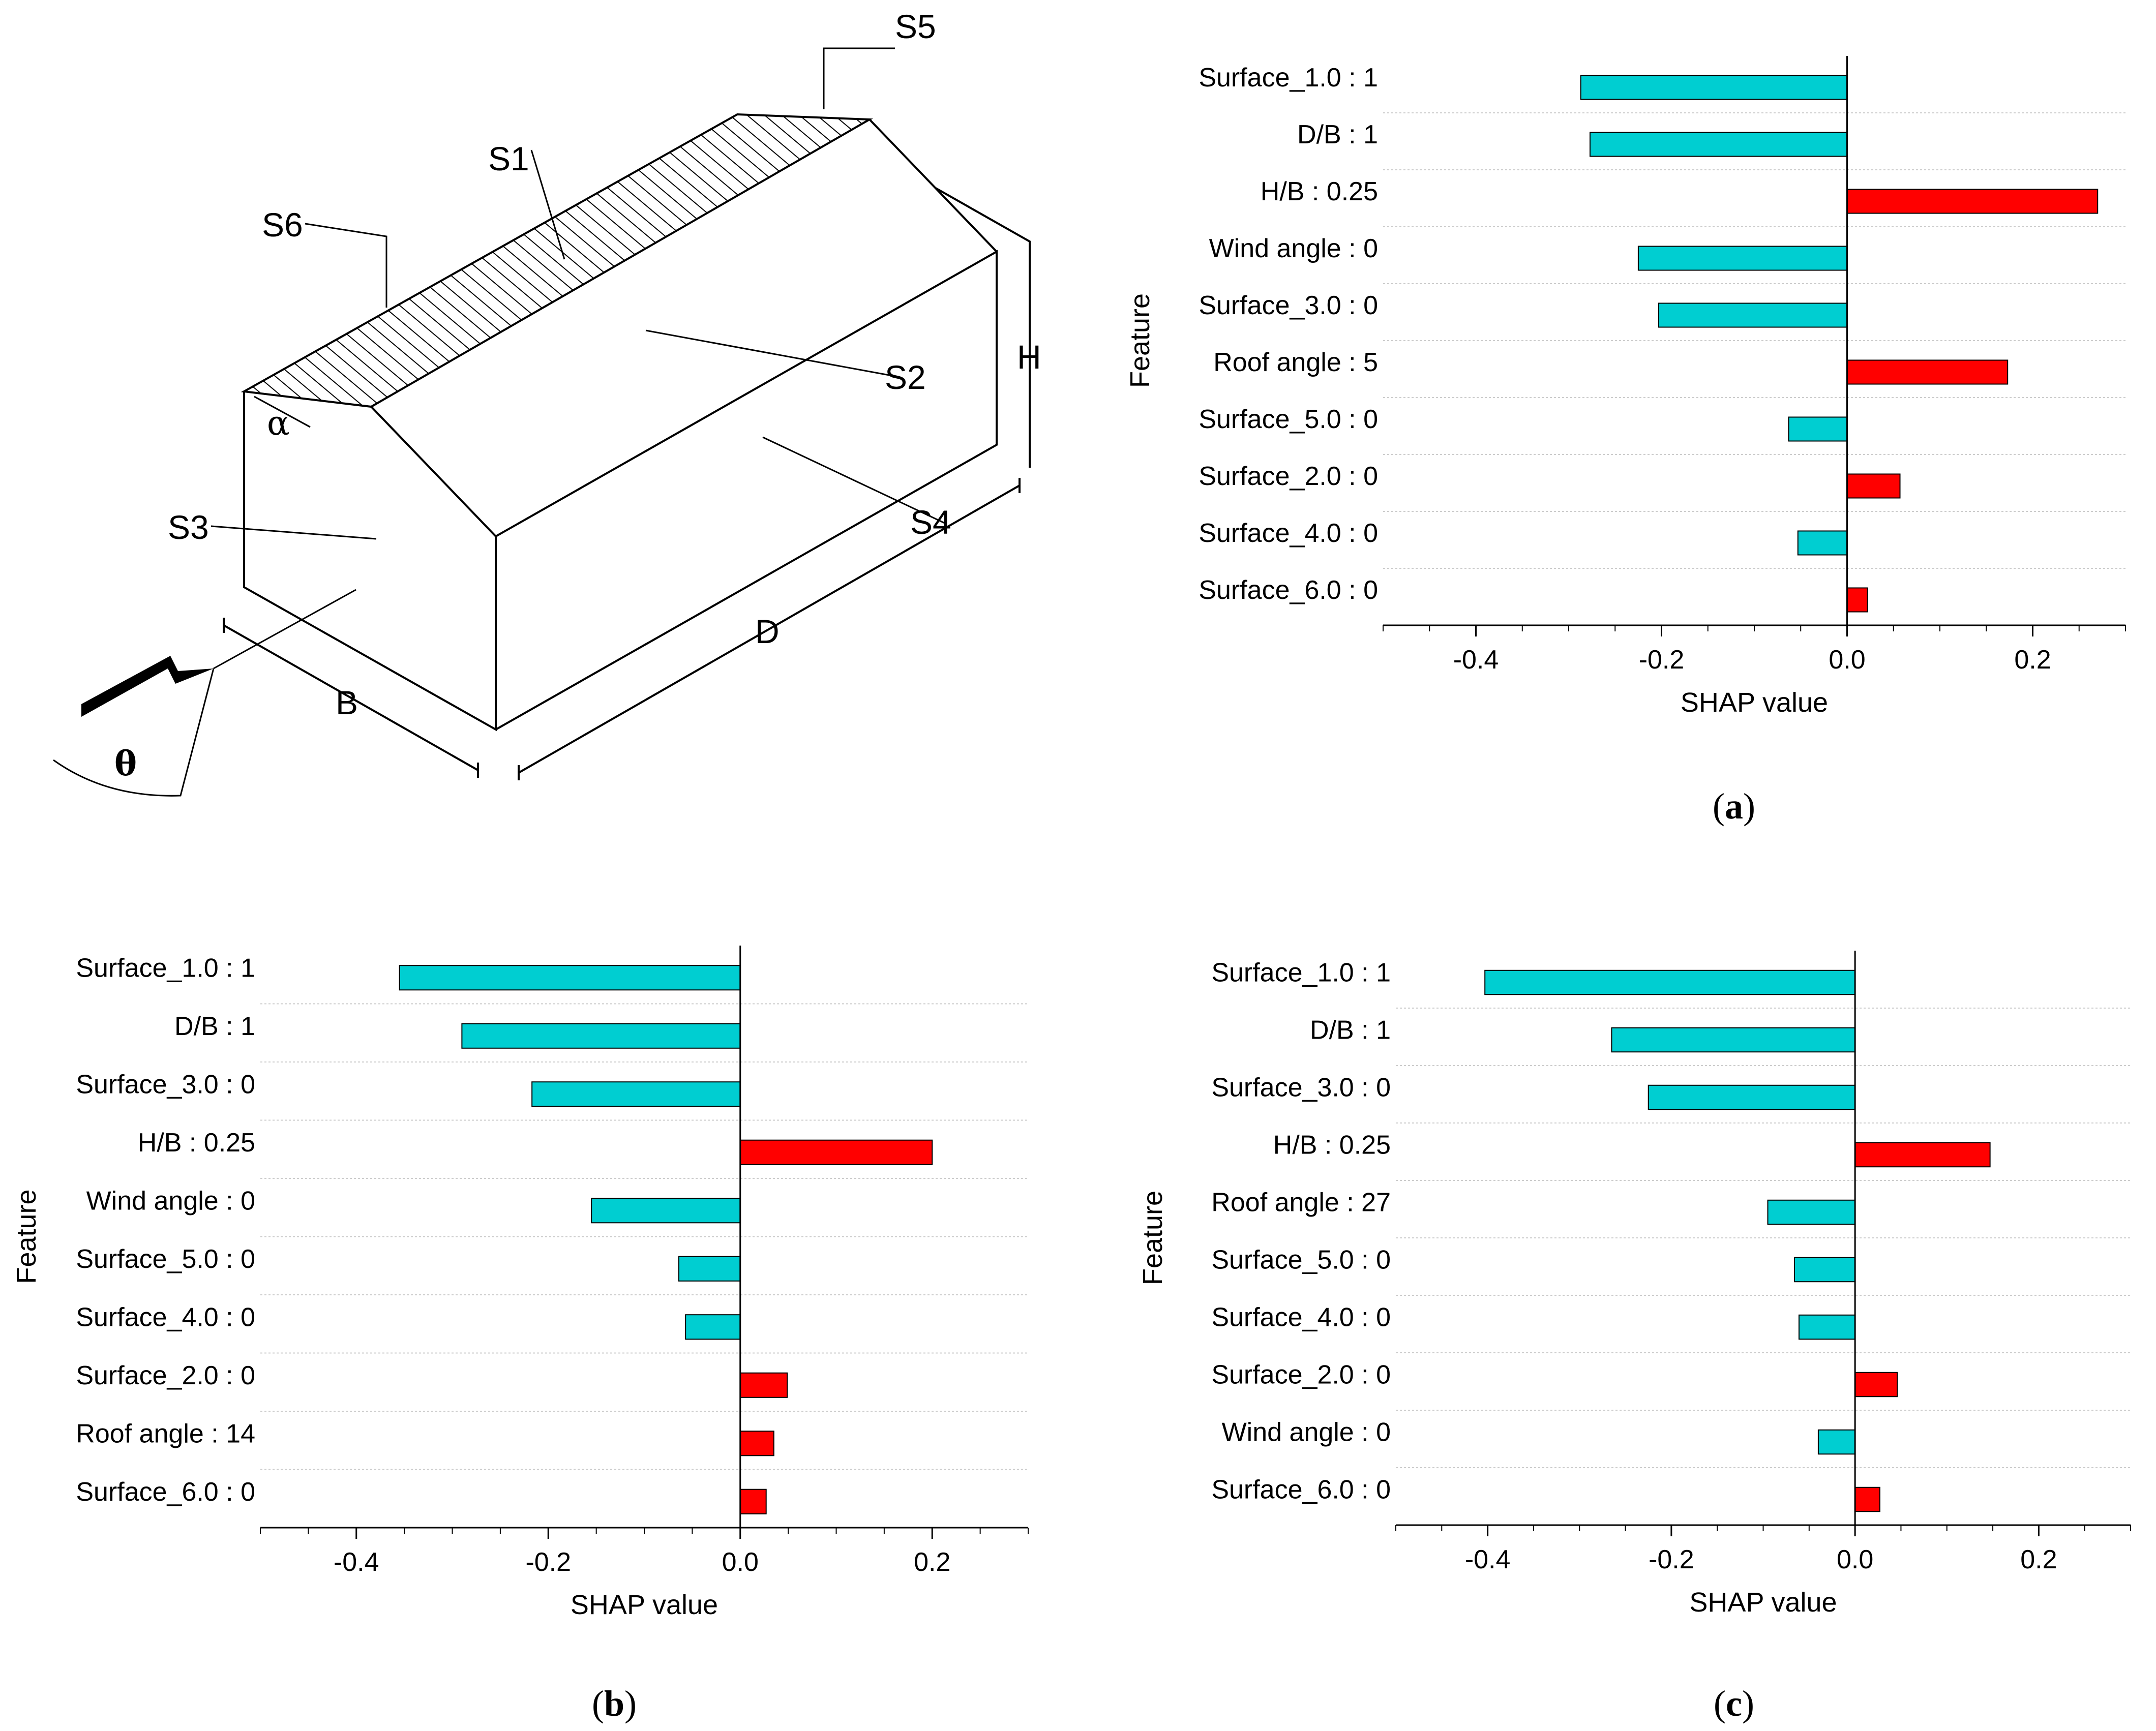 The height and width of the screenshot is (1731, 2156). What do you see at coordinates (906, 377) in the screenshot?
I see `label-s2: S2` at bounding box center [906, 377].